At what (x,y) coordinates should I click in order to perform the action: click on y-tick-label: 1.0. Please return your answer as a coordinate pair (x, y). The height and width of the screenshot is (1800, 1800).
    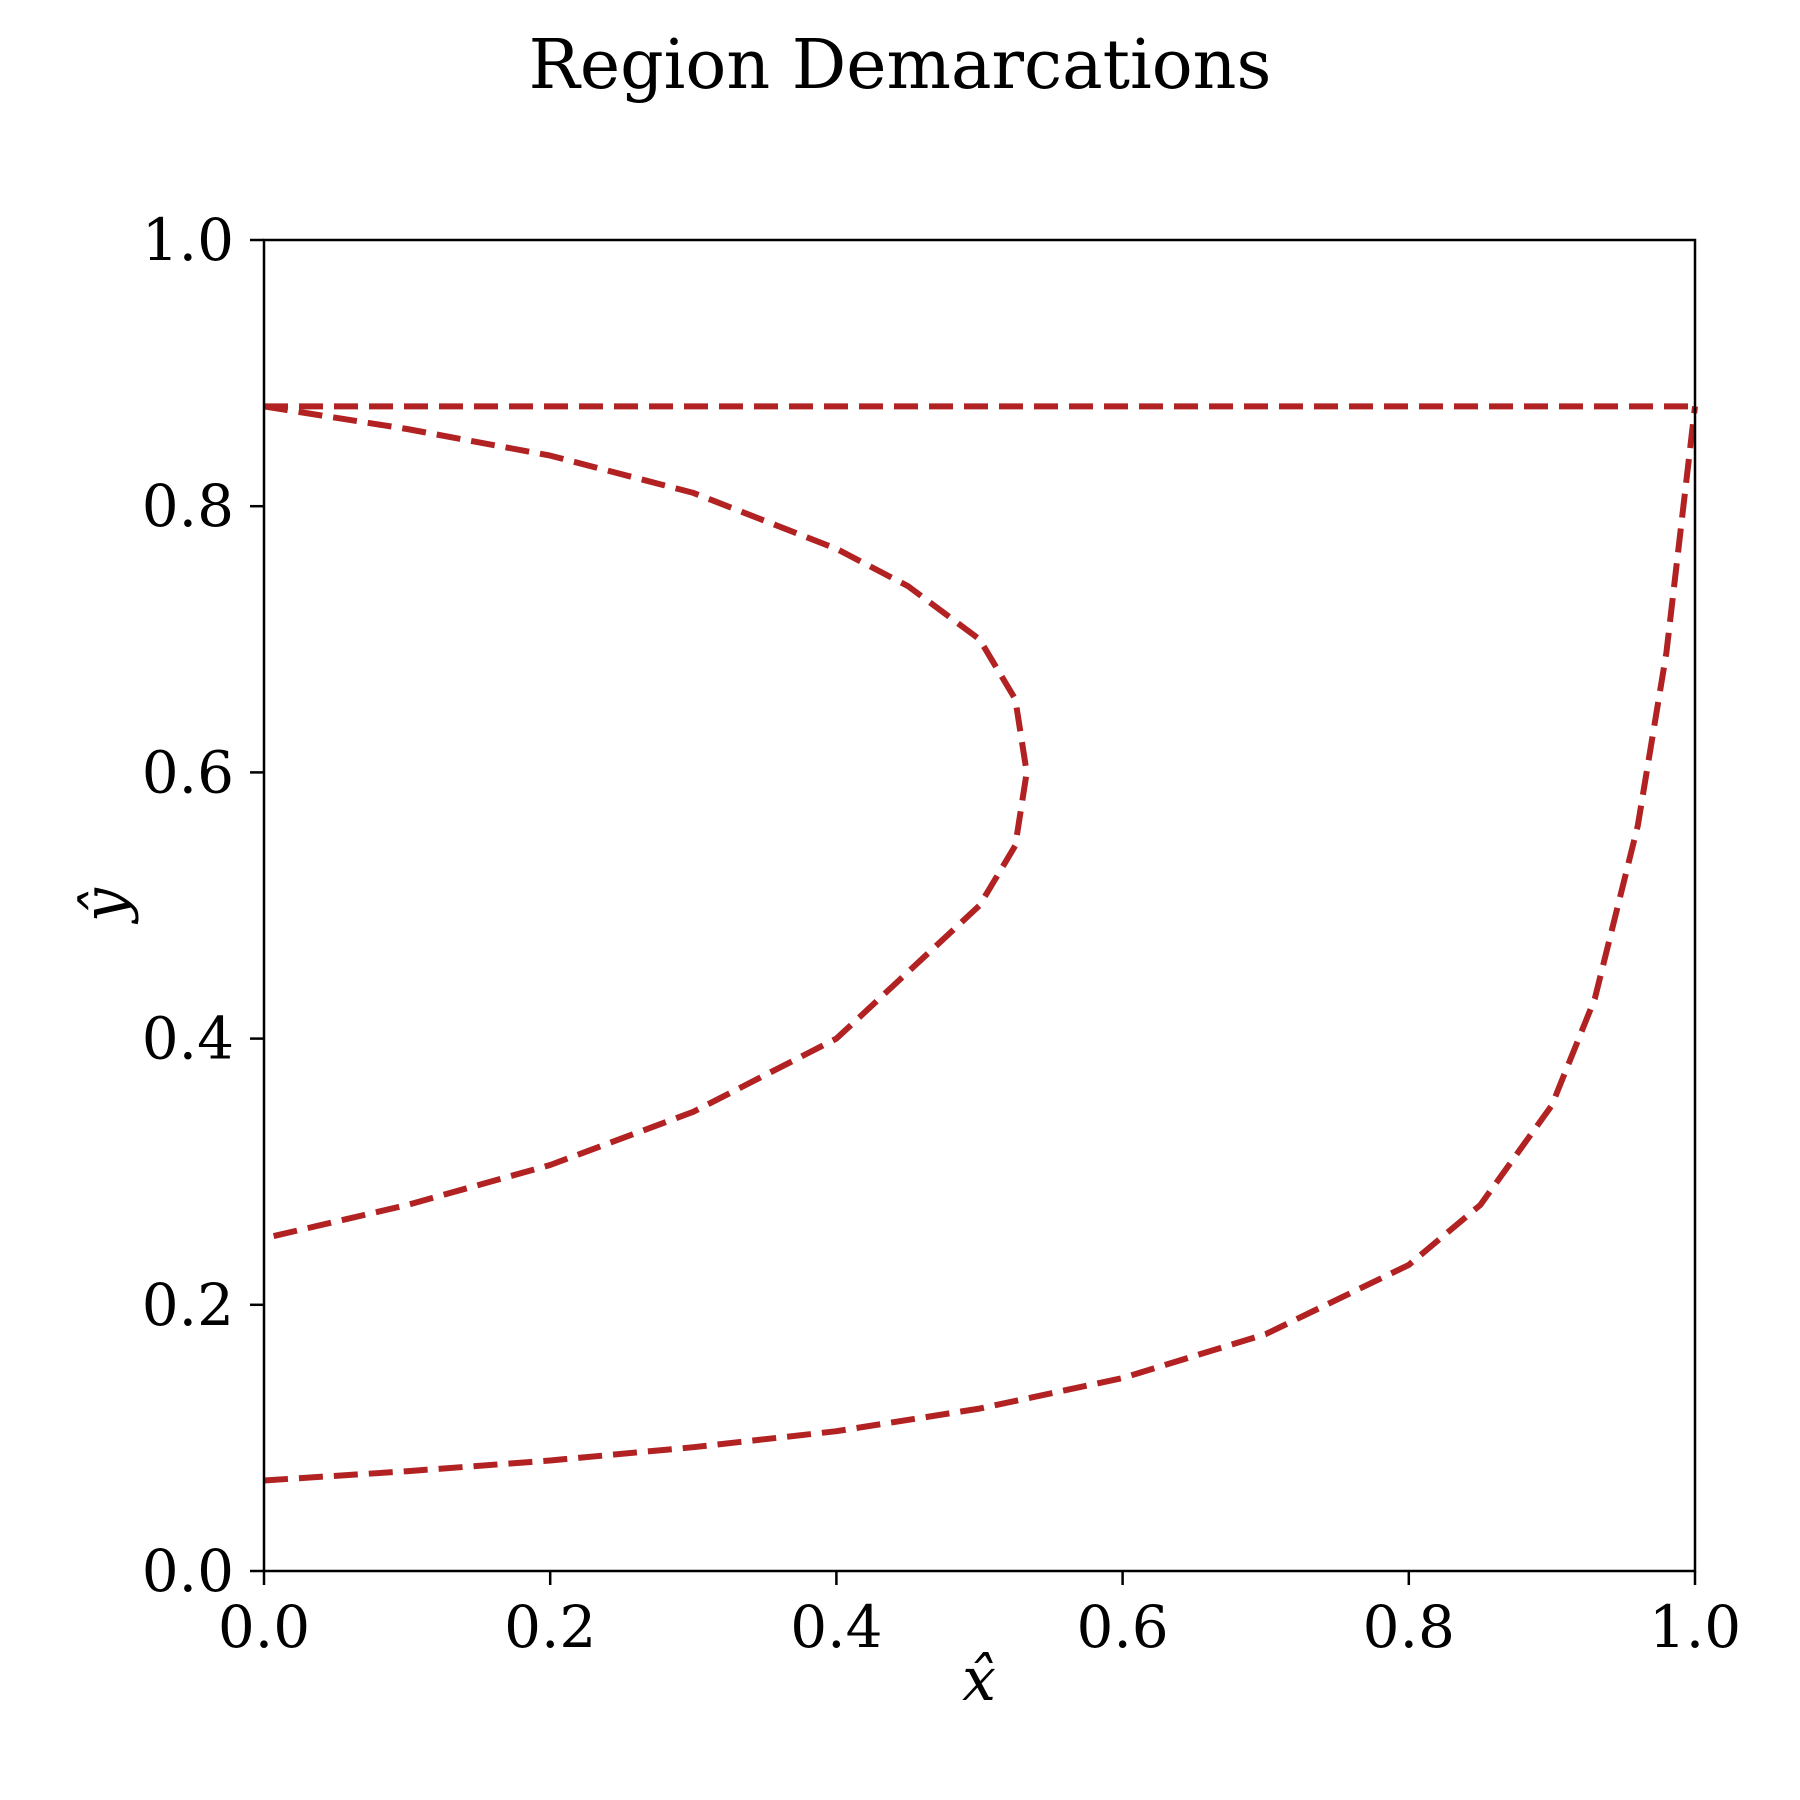
    Looking at the image, I should click on (188, 240).